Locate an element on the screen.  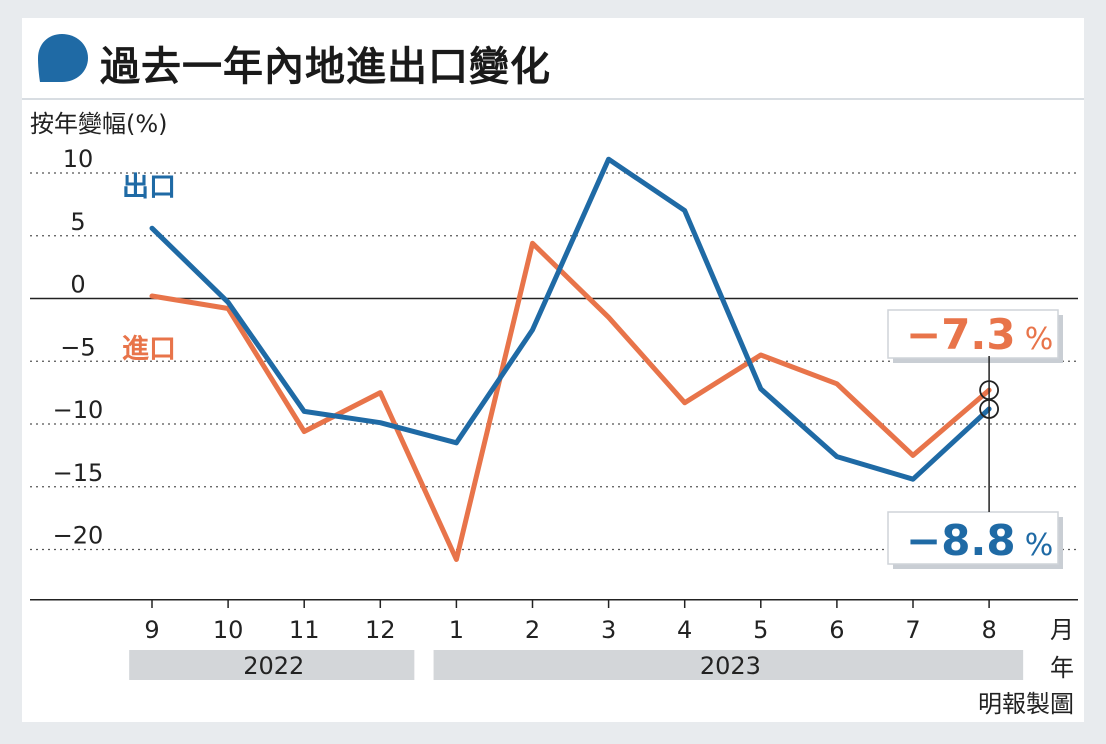
svg-text: −8.8 % is located at coordinates (979, 540).